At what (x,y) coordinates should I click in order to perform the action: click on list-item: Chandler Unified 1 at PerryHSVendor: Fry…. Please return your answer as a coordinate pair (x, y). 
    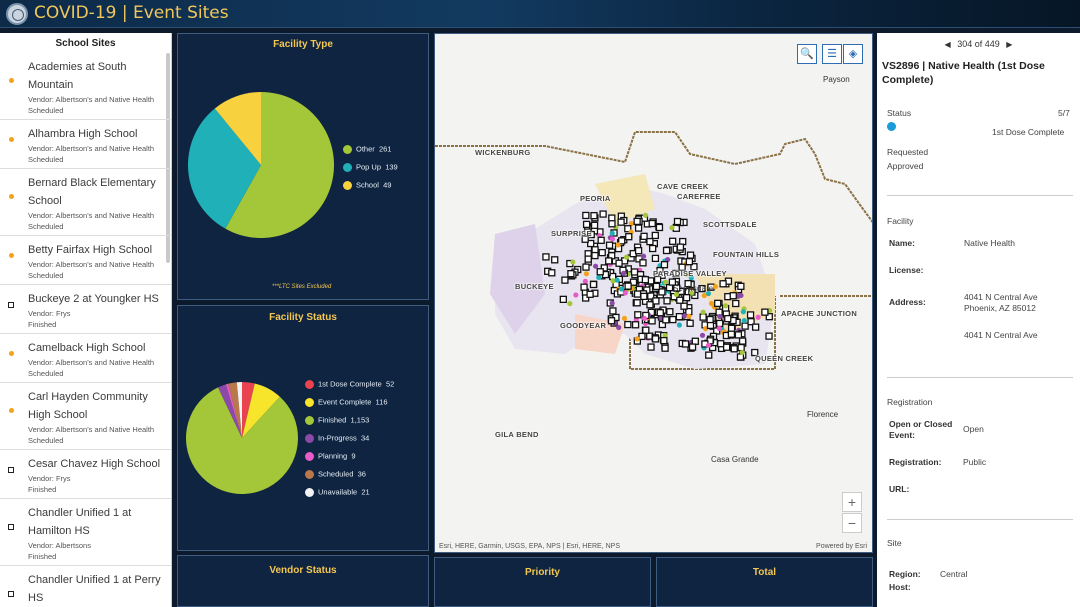
    Looking at the image, I should click on (85, 586).